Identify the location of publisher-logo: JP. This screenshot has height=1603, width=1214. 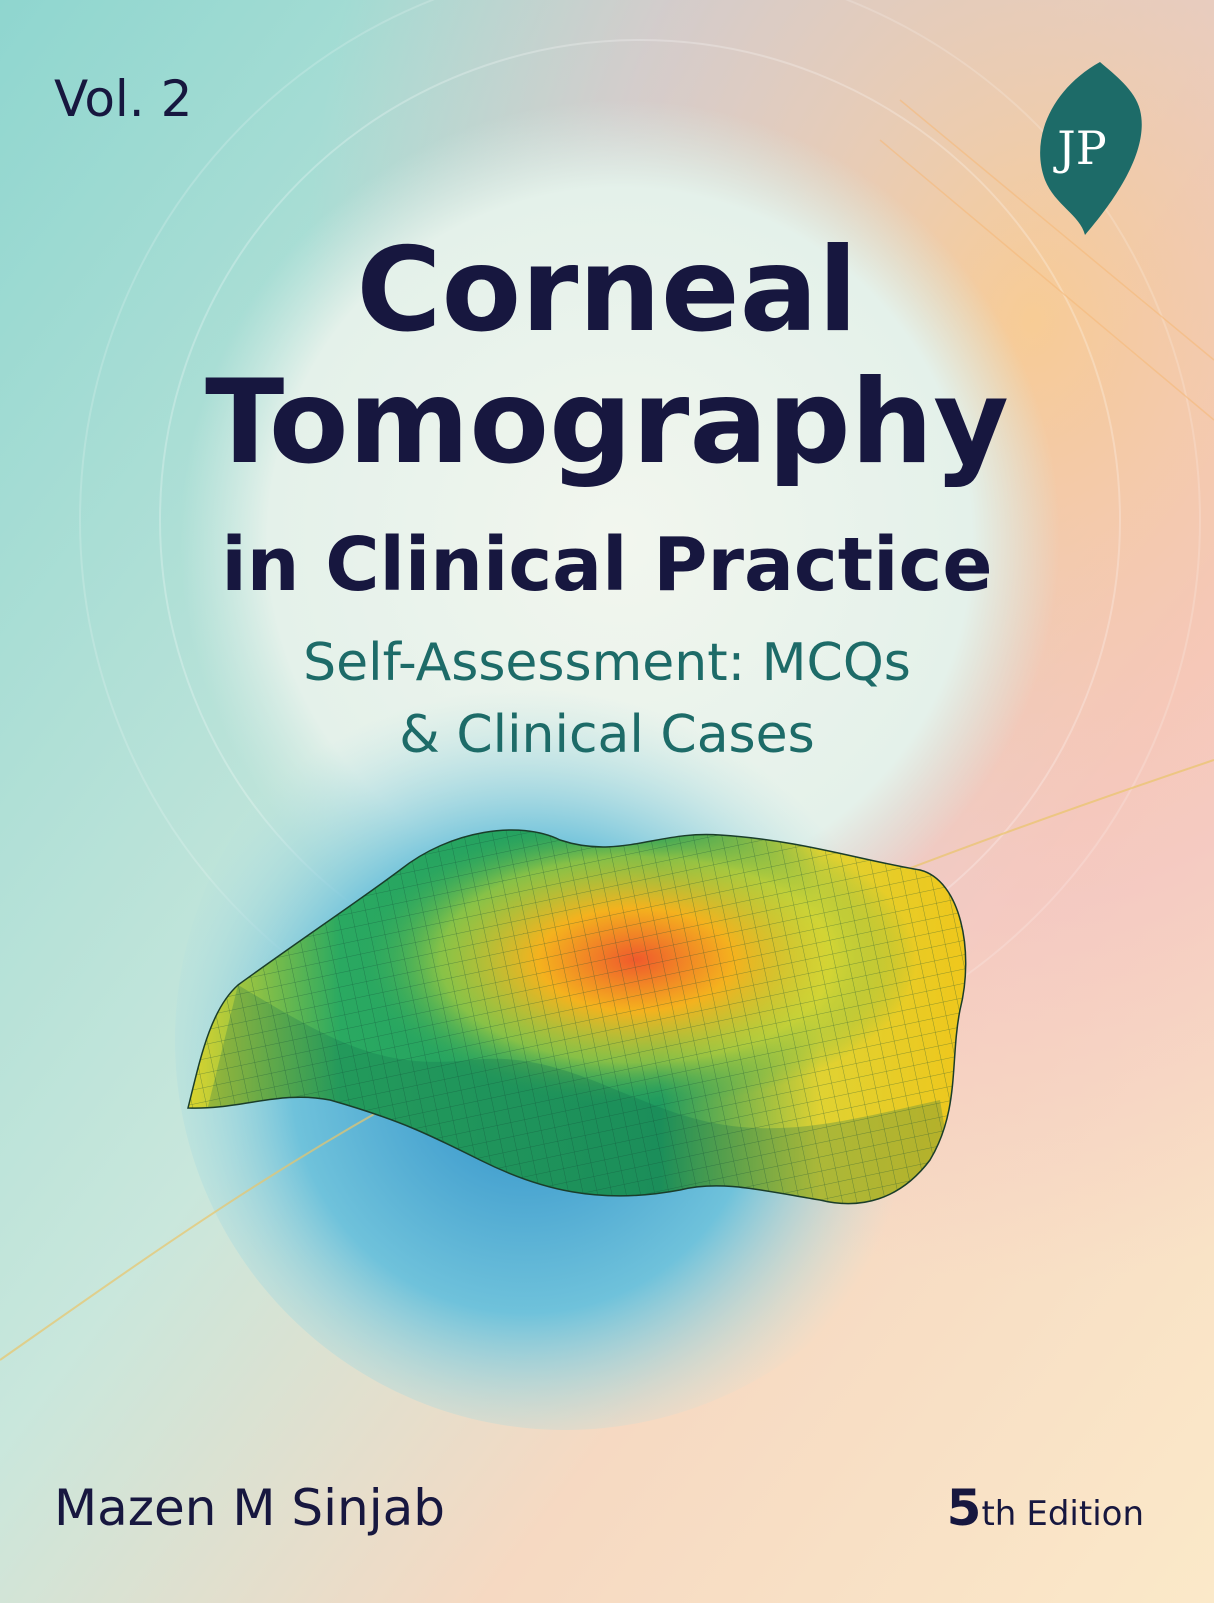
(1091, 148).